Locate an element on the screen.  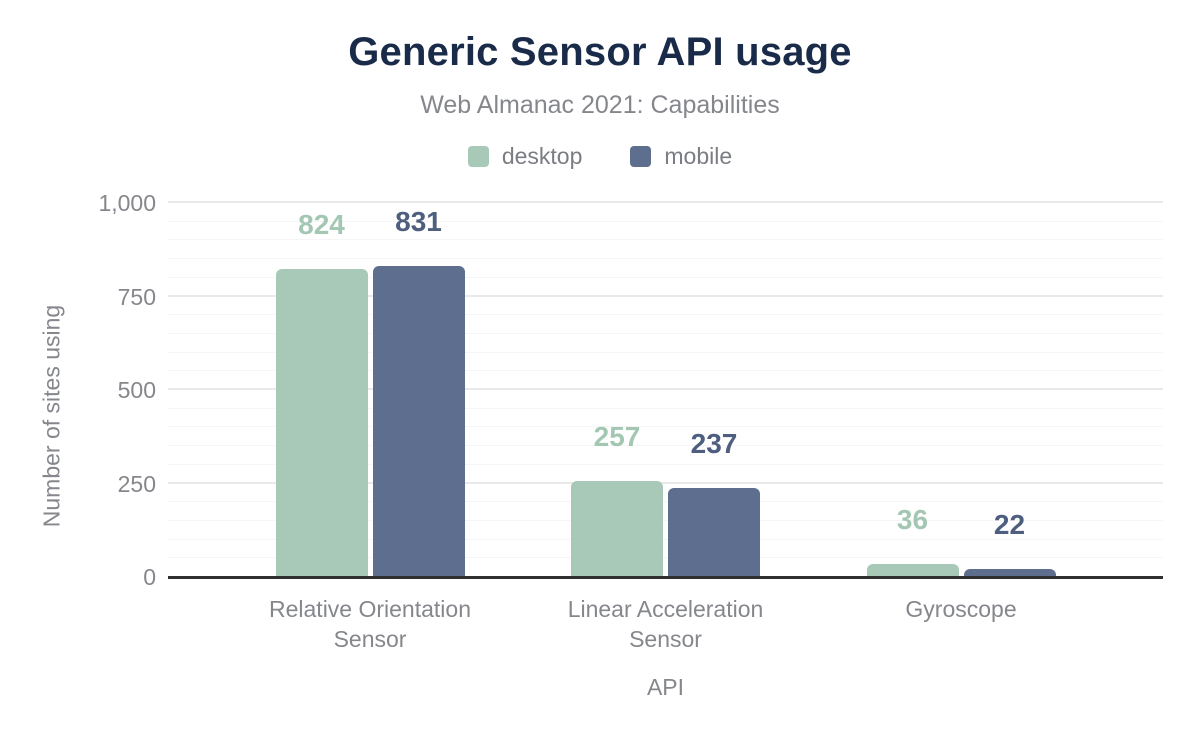
legend-label-desktop: desktop is located at coordinates (542, 156).